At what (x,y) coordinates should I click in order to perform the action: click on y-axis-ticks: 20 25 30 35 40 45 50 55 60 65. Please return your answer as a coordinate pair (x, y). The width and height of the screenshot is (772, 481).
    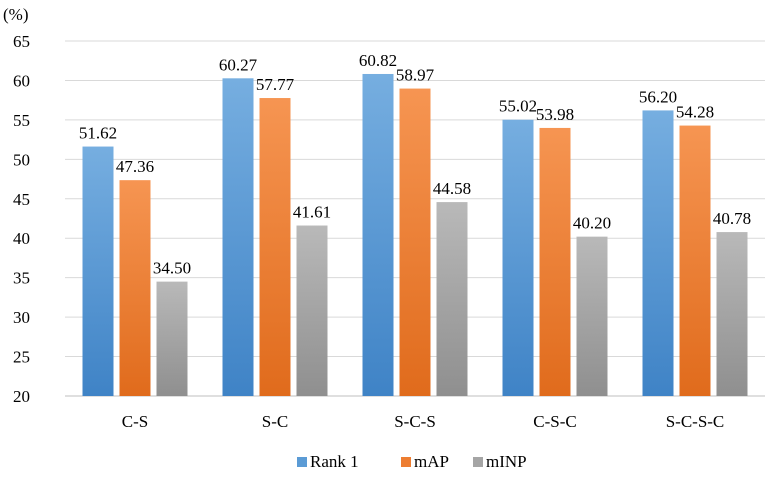
    Looking at the image, I should click on (21, 219).